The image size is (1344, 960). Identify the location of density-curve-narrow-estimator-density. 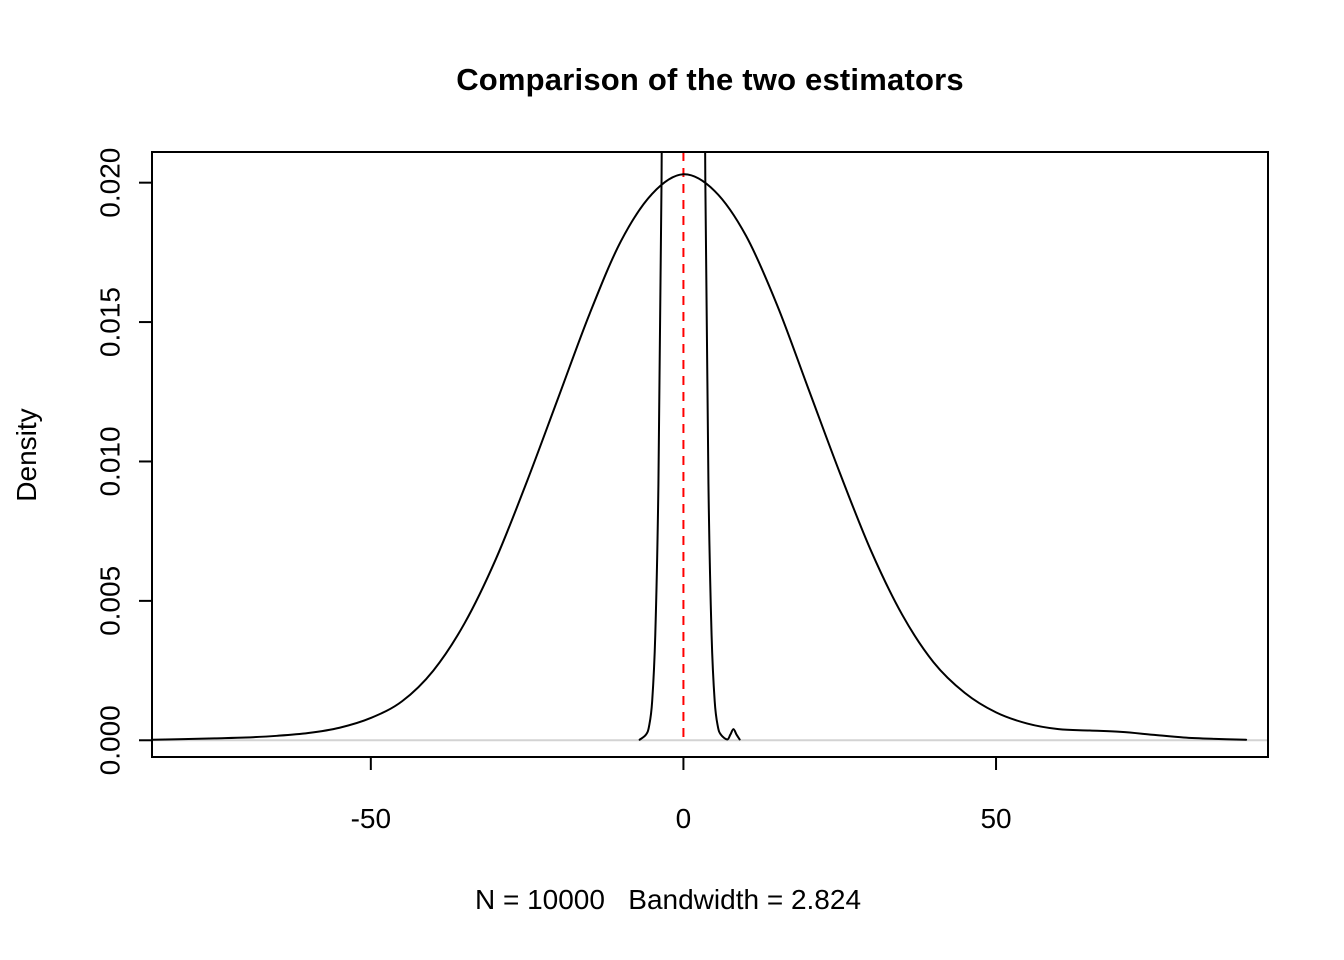
(689, 446).